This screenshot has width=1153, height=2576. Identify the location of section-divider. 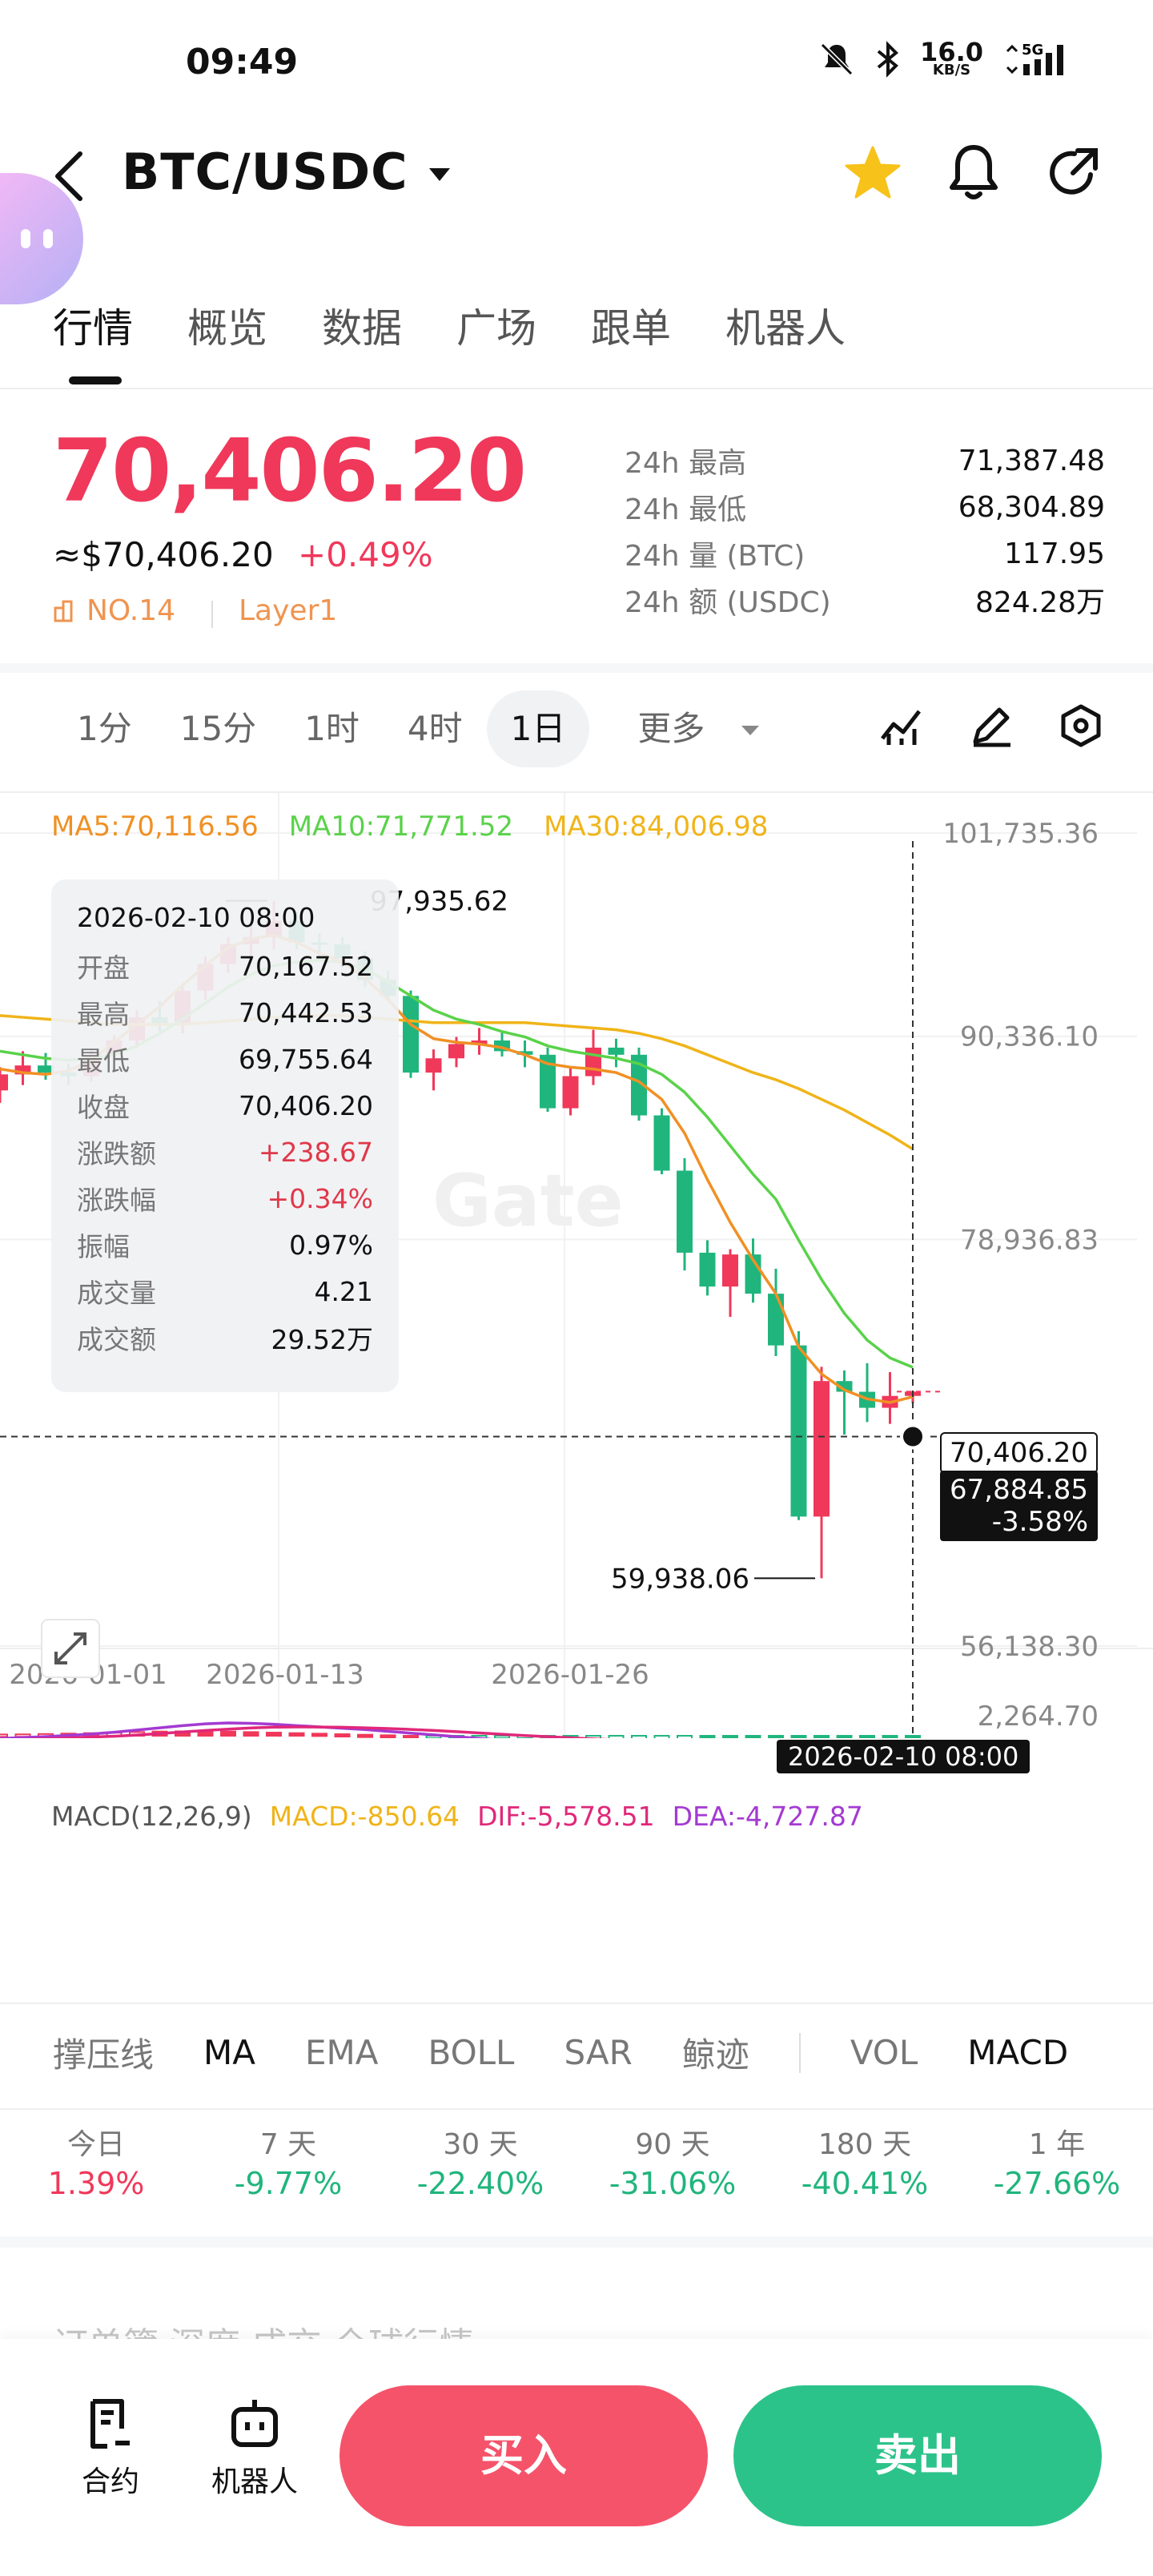
(576, 668).